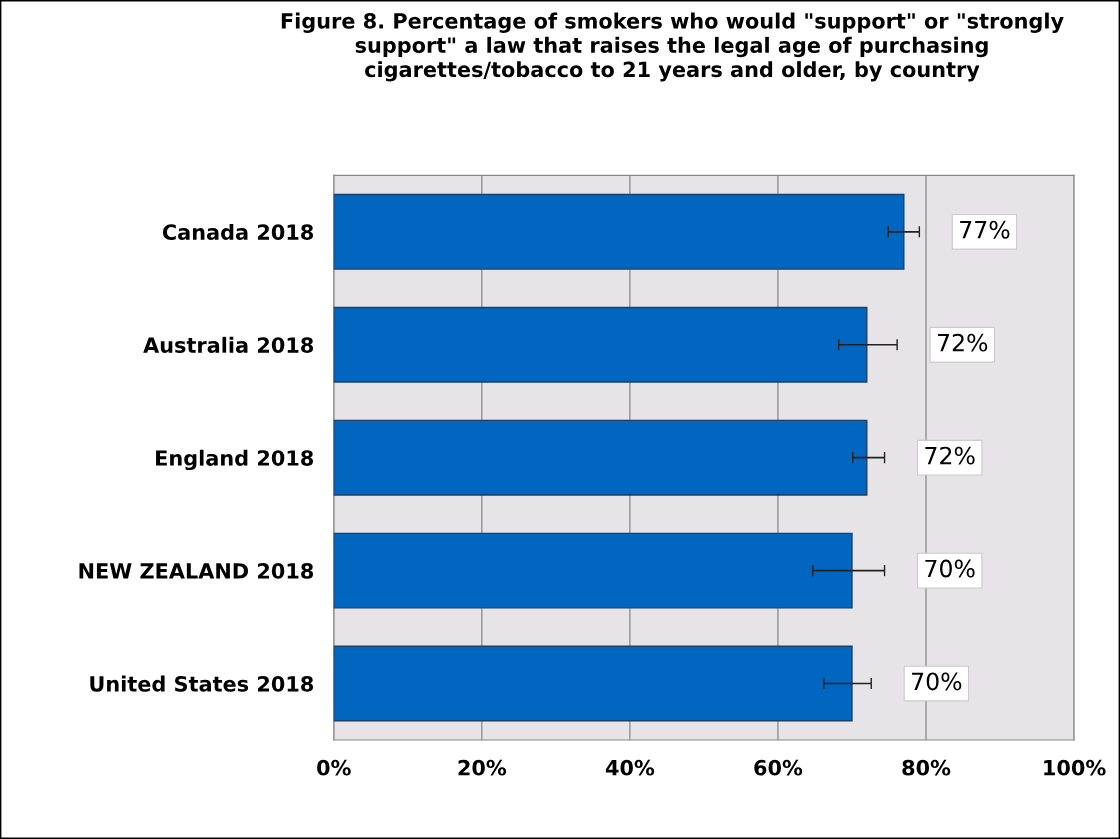 The width and height of the screenshot is (1120, 839). What do you see at coordinates (482, 767) in the screenshot?
I see `x-tick-label: 20%` at bounding box center [482, 767].